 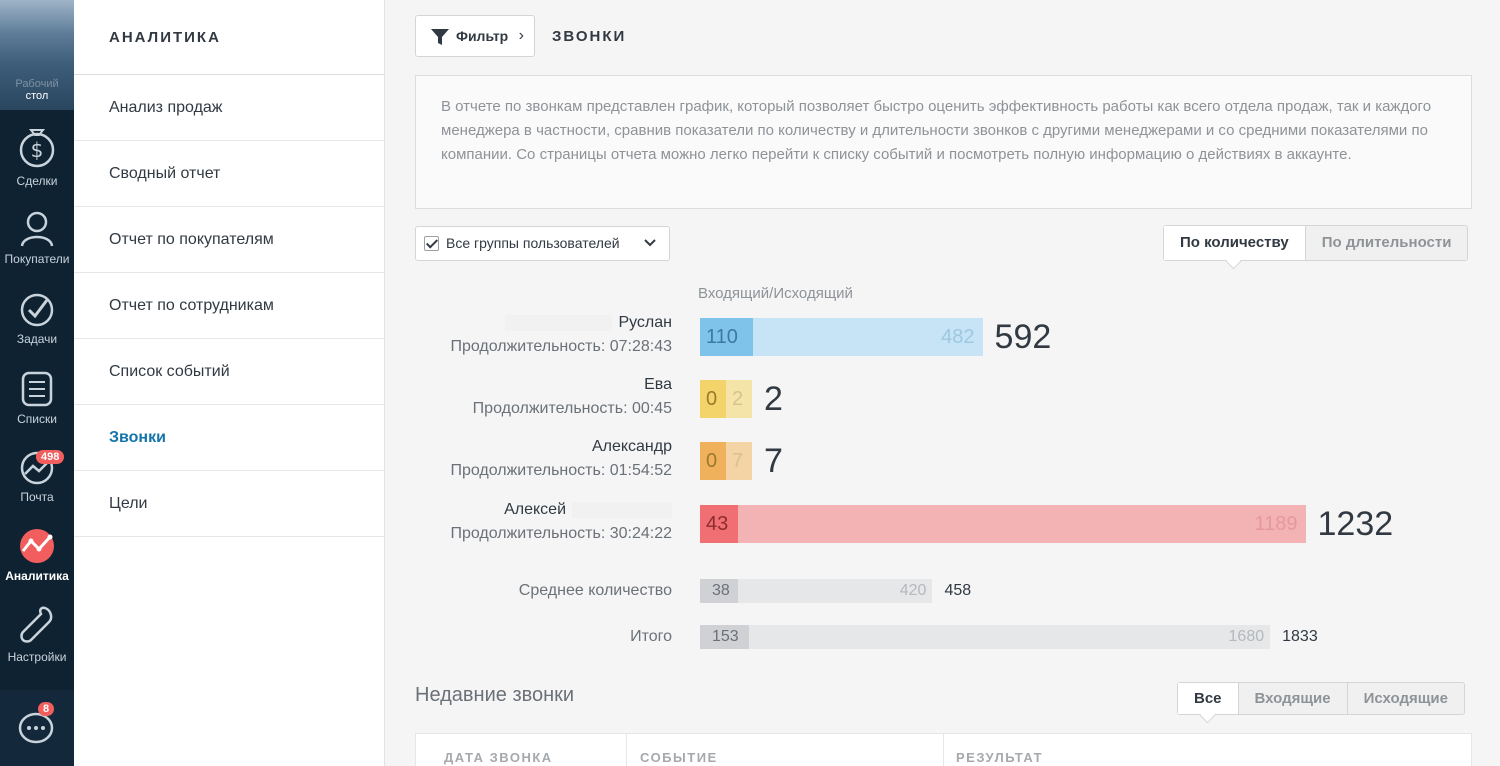 I want to click on sidebar-item-events-list: Список событий, so click(x=229, y=372).